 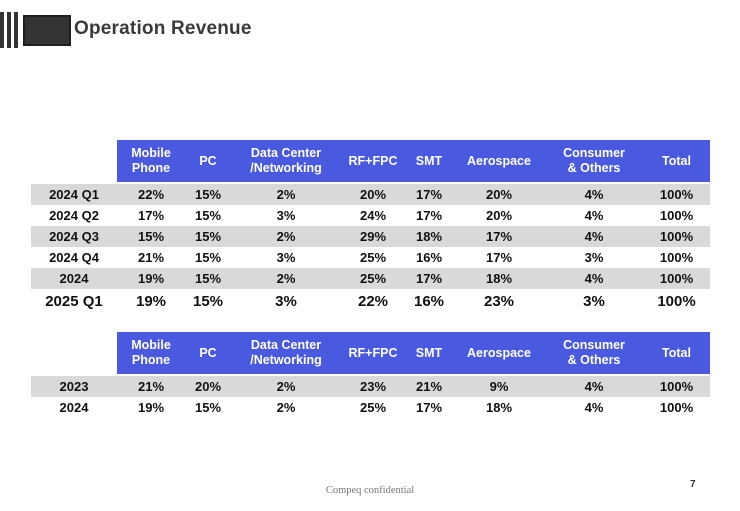 I want to click on table-row: 2024 Q1 22% 15% 2% 20% 17% 20% 4% 100%, so click(x=370, y=194).